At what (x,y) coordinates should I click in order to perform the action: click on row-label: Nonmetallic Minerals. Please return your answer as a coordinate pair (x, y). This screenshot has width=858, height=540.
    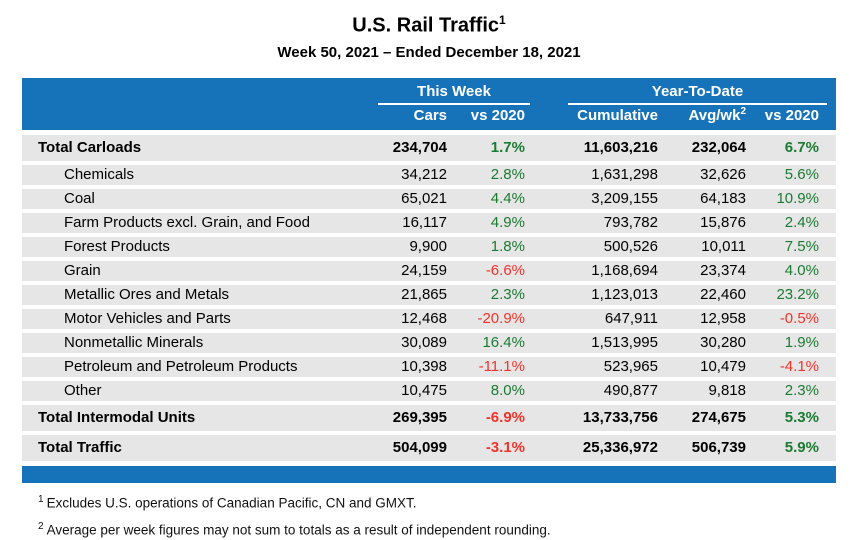
    Looking at the image, I should click on (134, 343).